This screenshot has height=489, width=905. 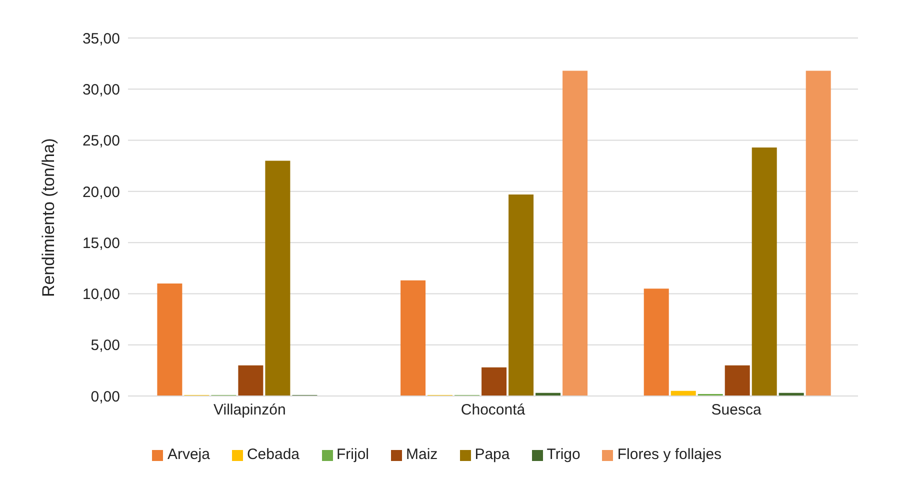 What do you see at coordinates (273, 454) in the screenshot?
I see `legend-label: Cebada` at bounding box center [273, 454].